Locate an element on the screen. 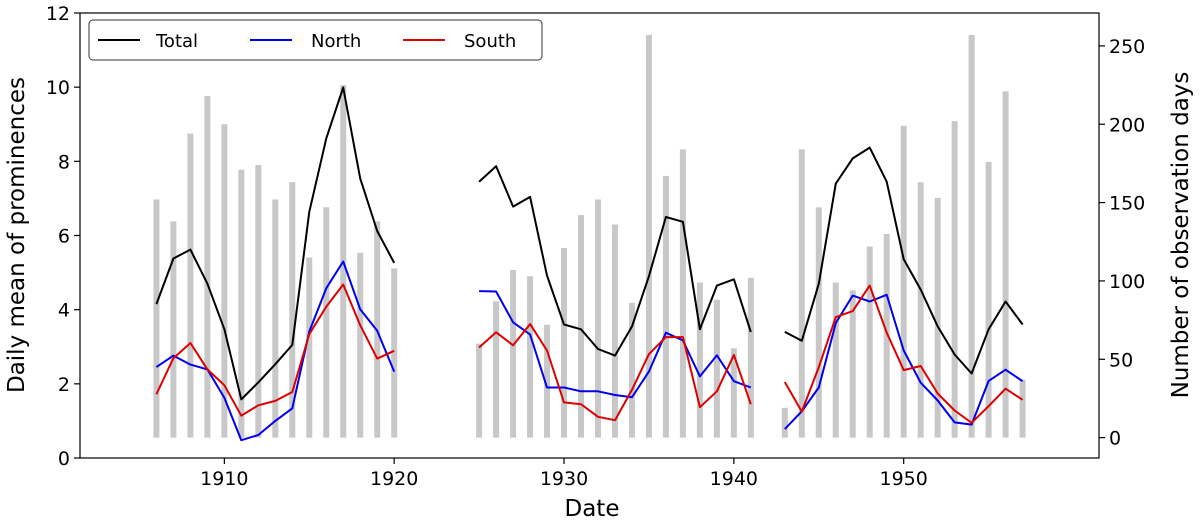 This screenshot has width=1200, height=521. x-tick-label: 1950 is located at coordinates (904, 479).